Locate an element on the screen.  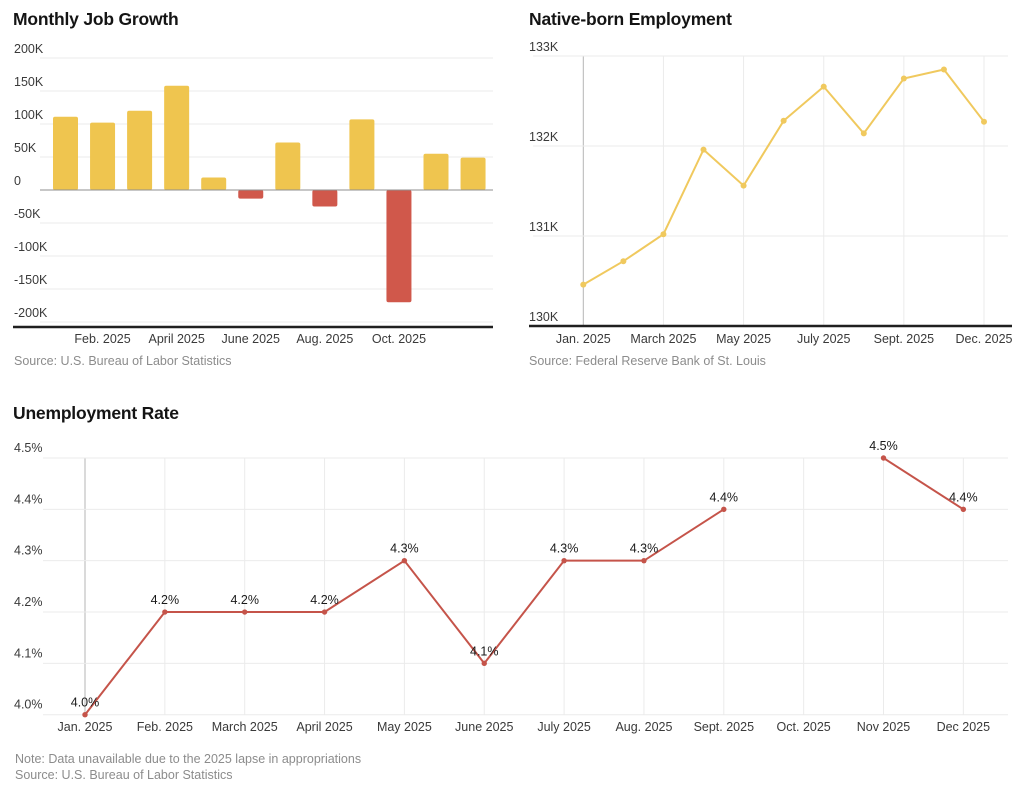
y-tick-label: 50K is located at coordinates (25, 148).